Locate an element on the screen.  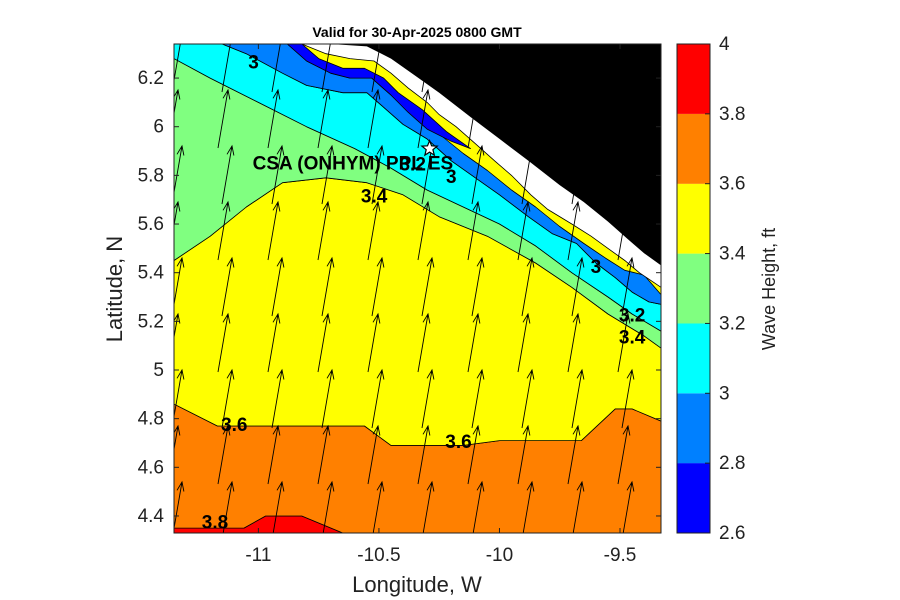
colorbar-ticks: 2.6 2.8 3 3.2 3.4 3.6 3.8 4 is located at coordinates (725, 289).